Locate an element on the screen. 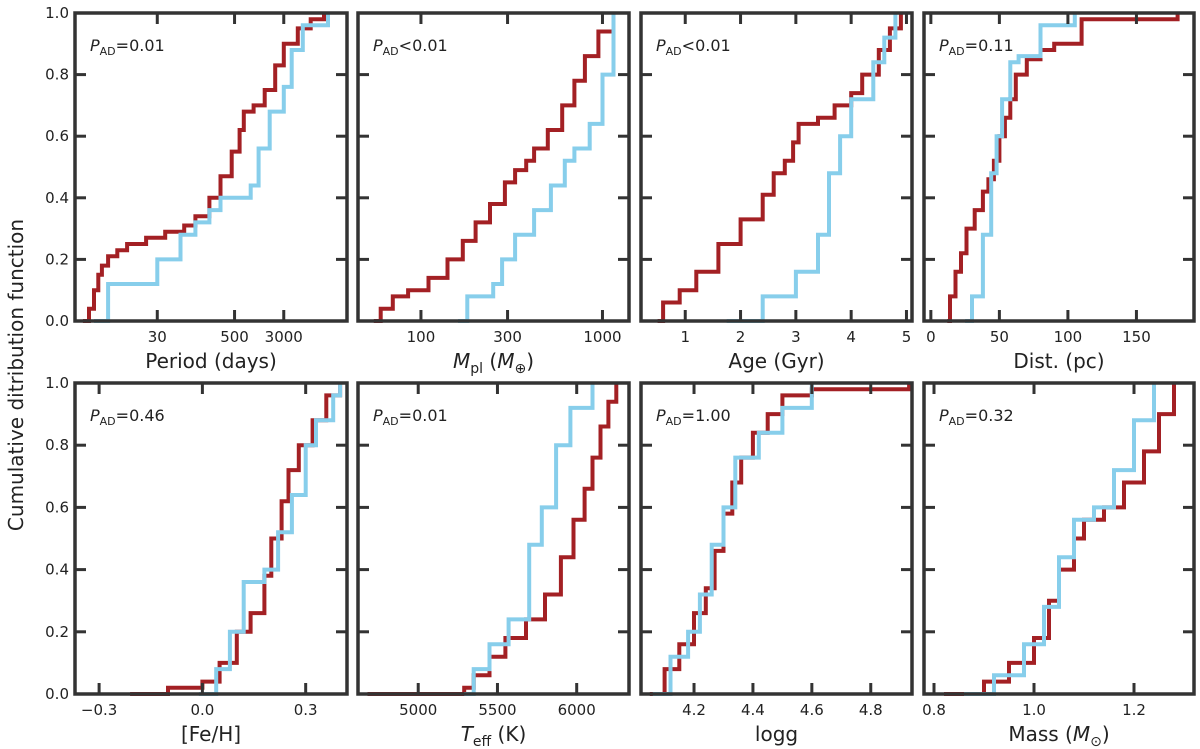 The image size is (1200, 749). panel-7: 4.2 4.4 4.6 4.8 logg PAD=1.00 is located at coordinates (776, 563).